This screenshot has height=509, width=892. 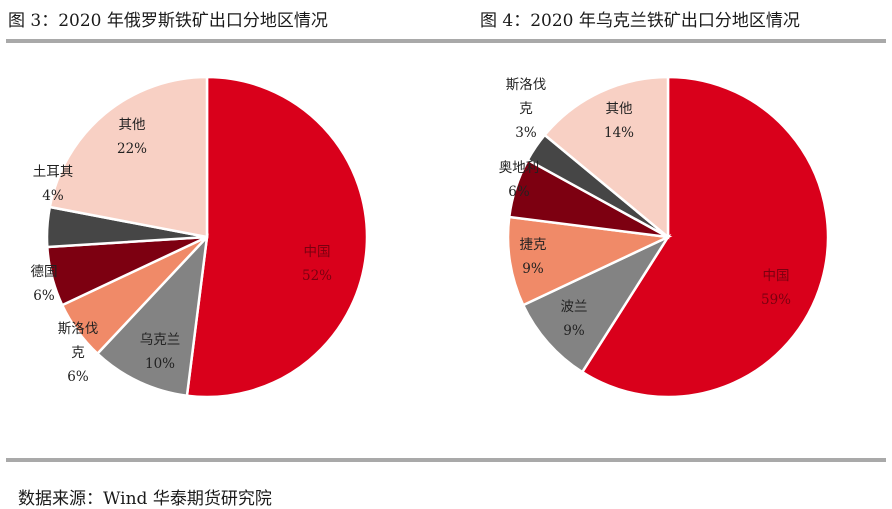 I want to click on source-note: 数据来源：Wind 华泰期货研究院, so click(x=145, y=499).